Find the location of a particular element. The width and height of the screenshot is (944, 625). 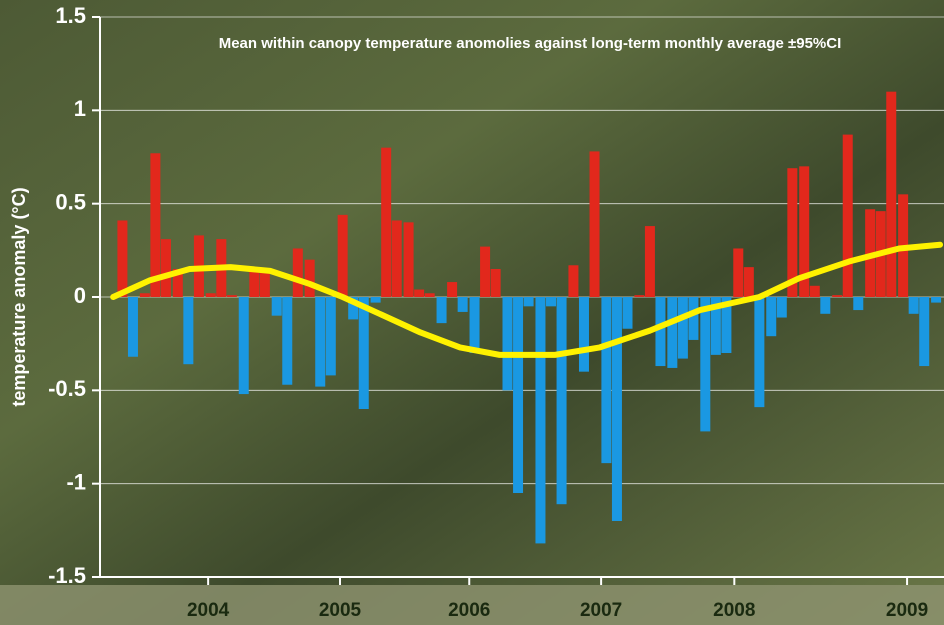

axis-band is located at coordinates (472, 605).